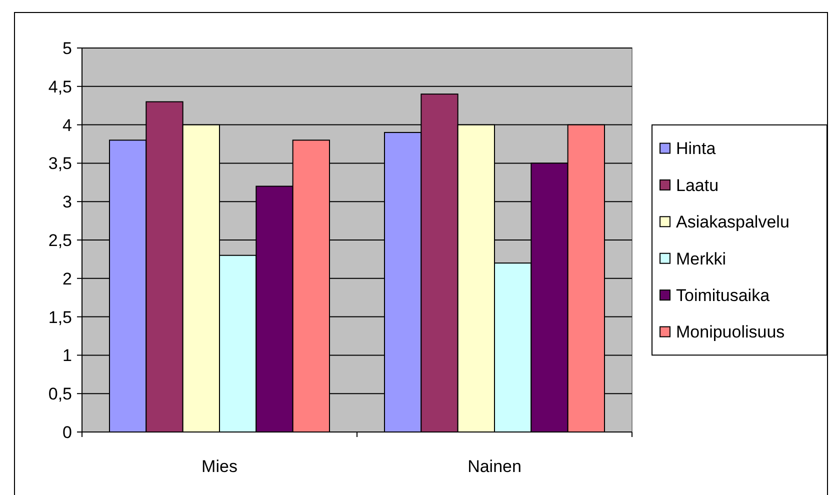 Image resolution: width=830 pixels, height=495 pixels. I want to click on y-tick-label: 2,5, so click(60, 240).